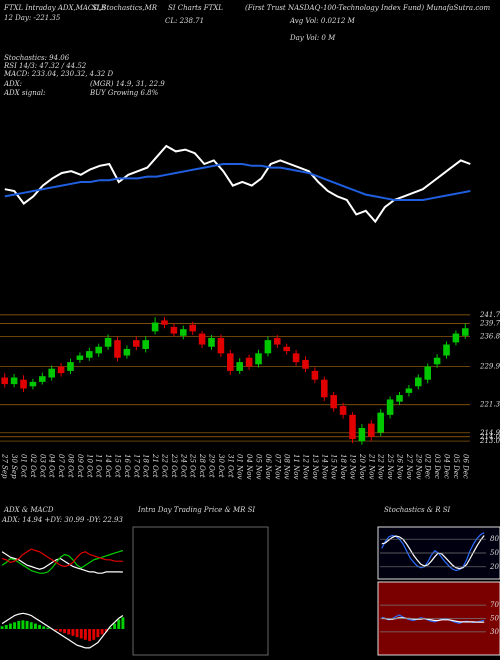 Image resolution: width=500 pixels, height=660 pixels. I want to click on y-tick-label: 239.79, so click(489, 323).